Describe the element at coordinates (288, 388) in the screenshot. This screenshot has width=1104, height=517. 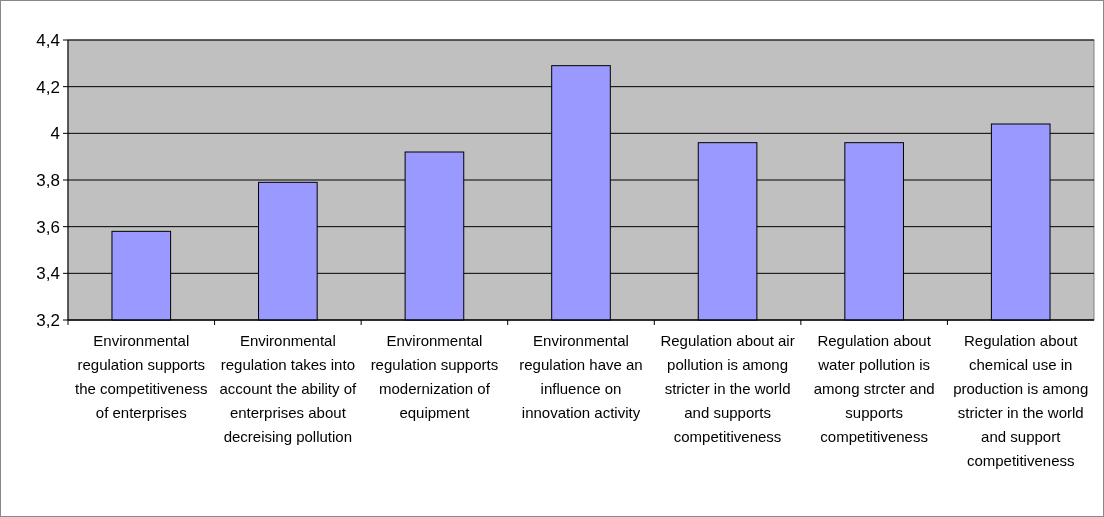
I see `x-tick-label: Environmental regulation takes into account the ability of enterprises about decreising pollution` at that location.